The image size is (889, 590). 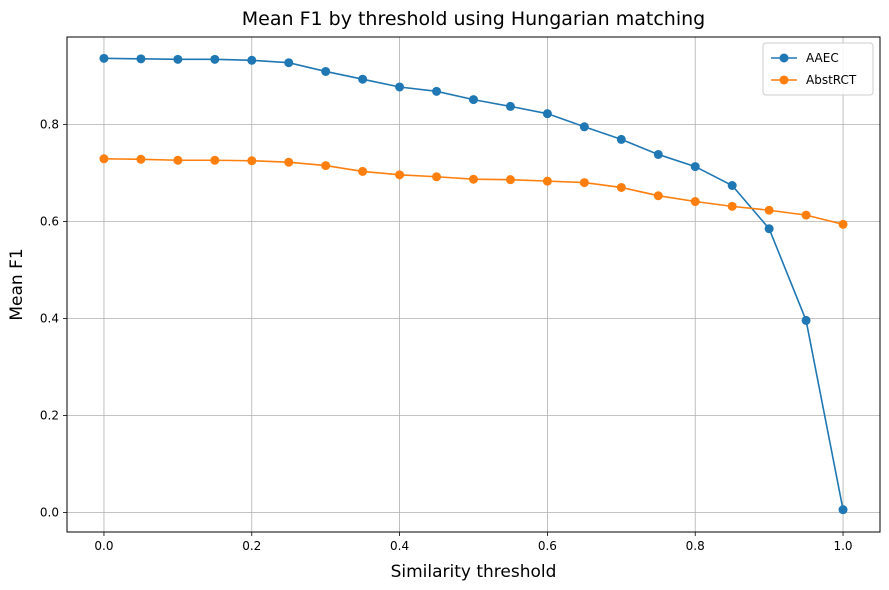 What do you see at coordinates (473, 191) in the screenshot?
I see `series-abstrct` at bounding box center [473, 191].